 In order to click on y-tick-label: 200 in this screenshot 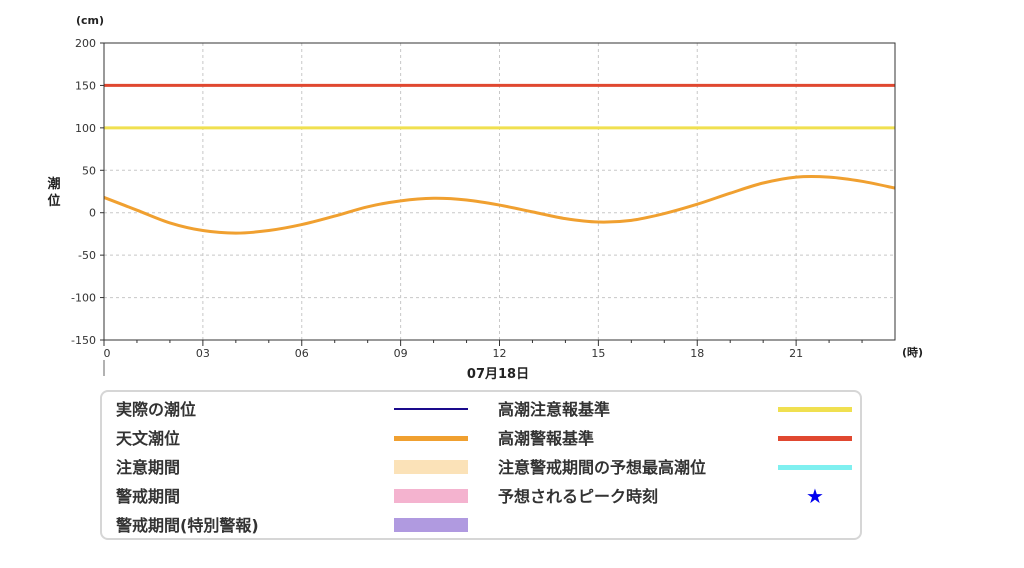, I will do `click(85, 43)`.